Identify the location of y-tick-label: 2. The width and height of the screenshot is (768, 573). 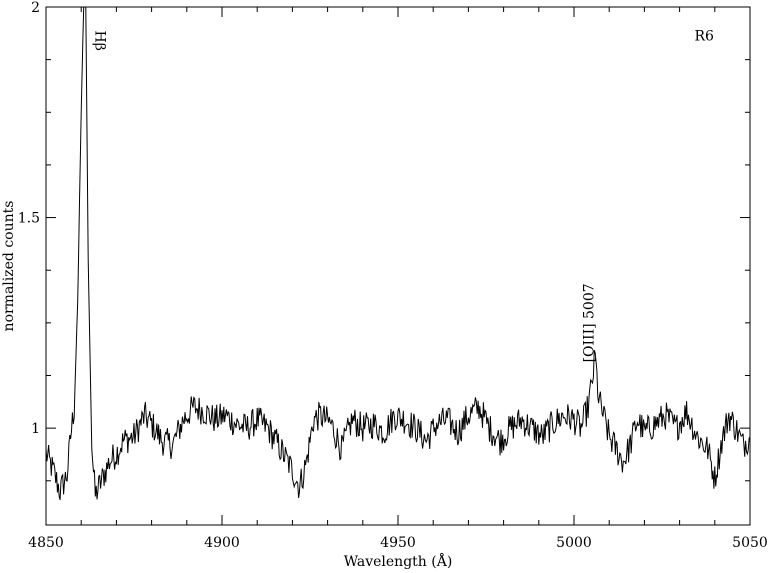
(35, 8).